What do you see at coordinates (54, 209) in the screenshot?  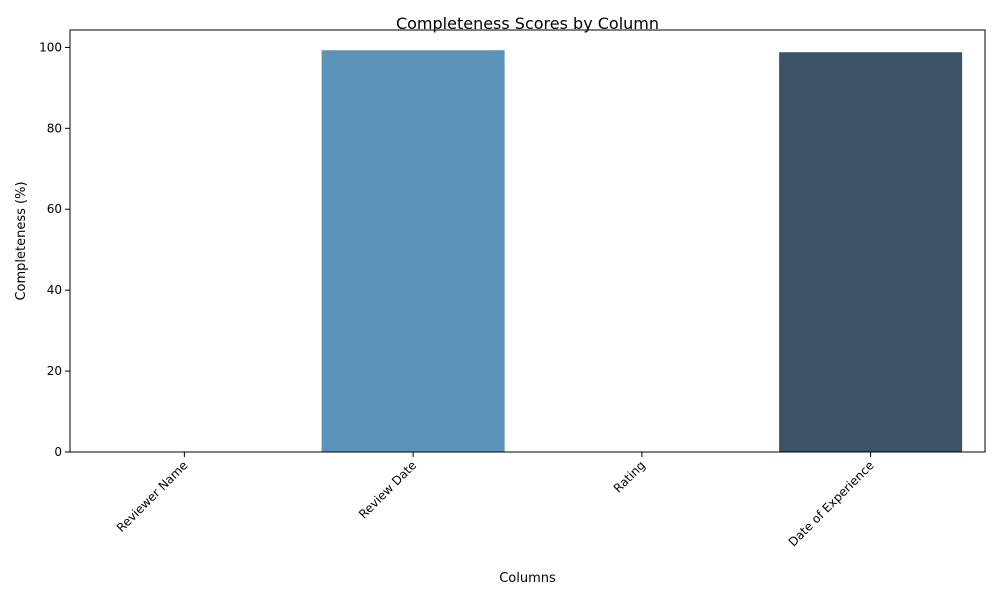 I see `y-tick-label: 60` at bounding box center [54, 209].